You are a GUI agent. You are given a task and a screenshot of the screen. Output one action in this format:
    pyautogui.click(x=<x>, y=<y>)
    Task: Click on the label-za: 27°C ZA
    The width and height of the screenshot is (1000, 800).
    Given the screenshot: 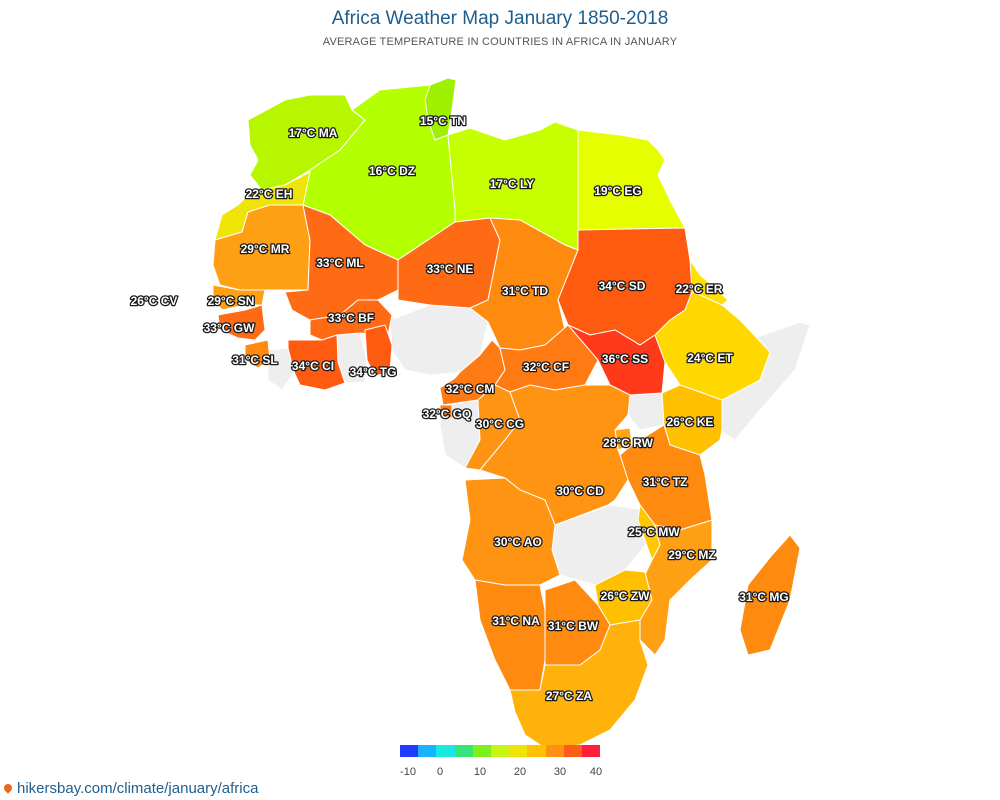 What is the action you would take?
    pyautogui.click(x=569, y=696)
    